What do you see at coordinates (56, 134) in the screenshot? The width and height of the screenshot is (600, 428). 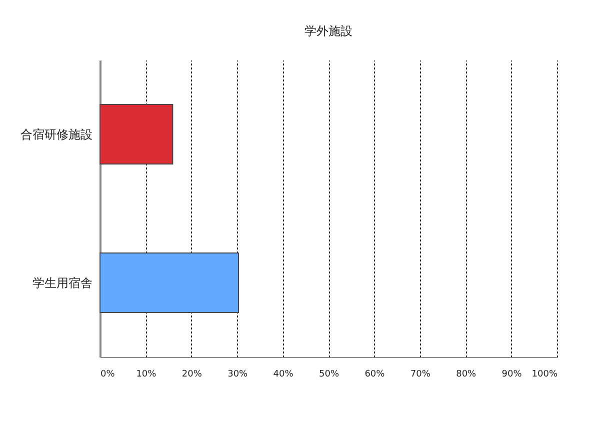 I see `y-tick-label: 合宿研修施設` at bounding box center [56, 134].